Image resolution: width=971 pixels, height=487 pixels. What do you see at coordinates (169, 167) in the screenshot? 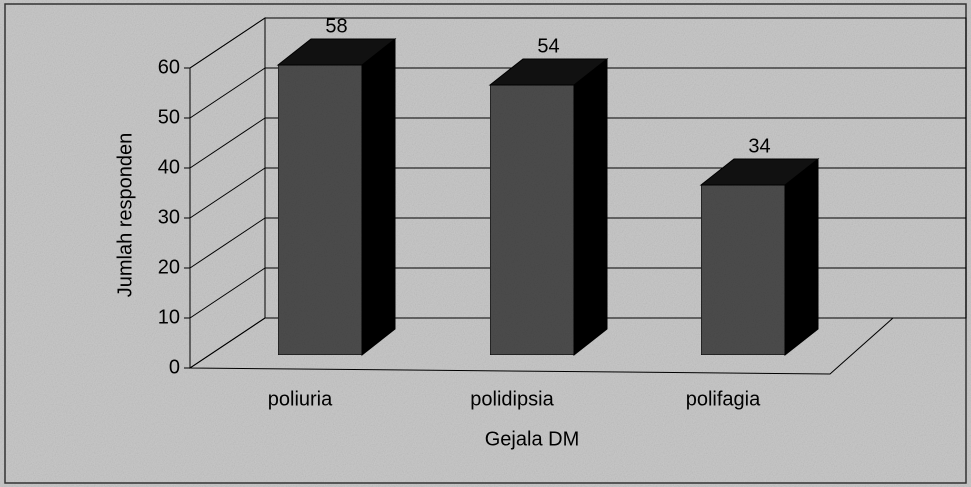
I see `y-tick-label: 40` at bounding box center [169, 167].